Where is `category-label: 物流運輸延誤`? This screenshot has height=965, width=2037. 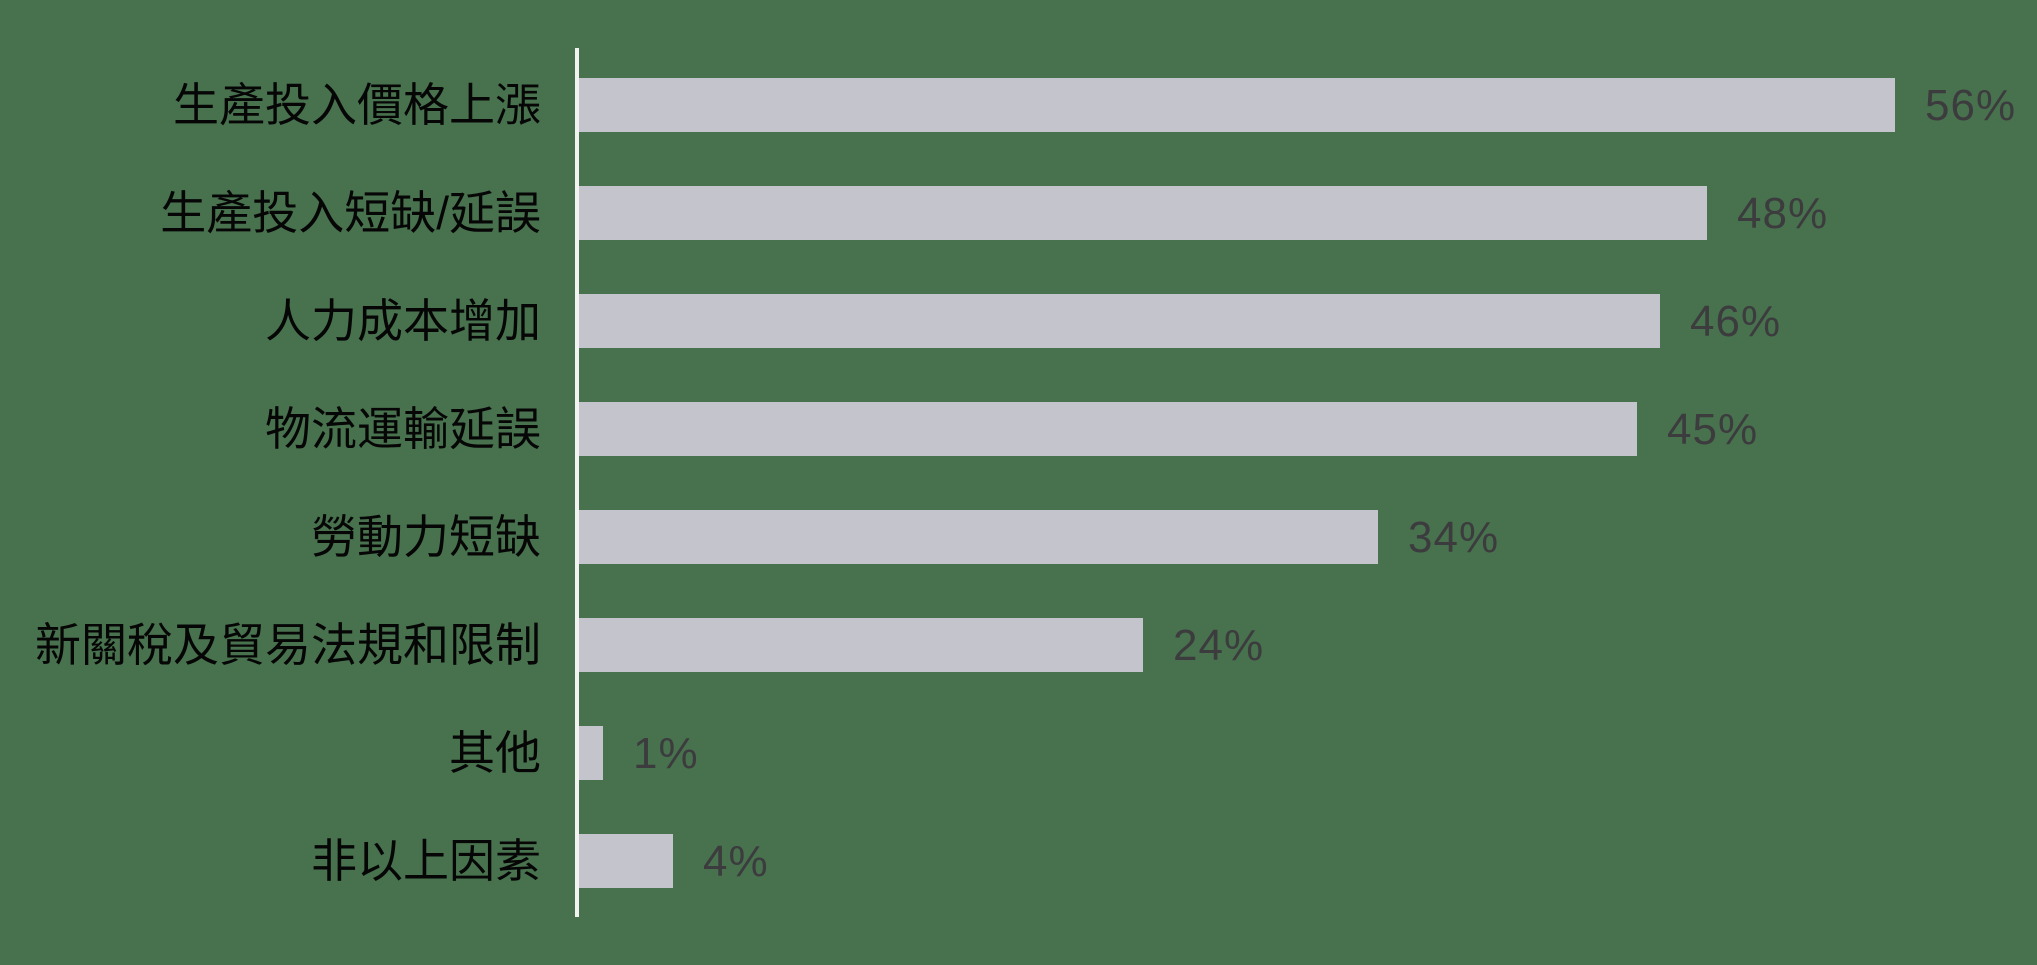 category-label: 物流運輸延誤 is located at coordinates (403, 429).